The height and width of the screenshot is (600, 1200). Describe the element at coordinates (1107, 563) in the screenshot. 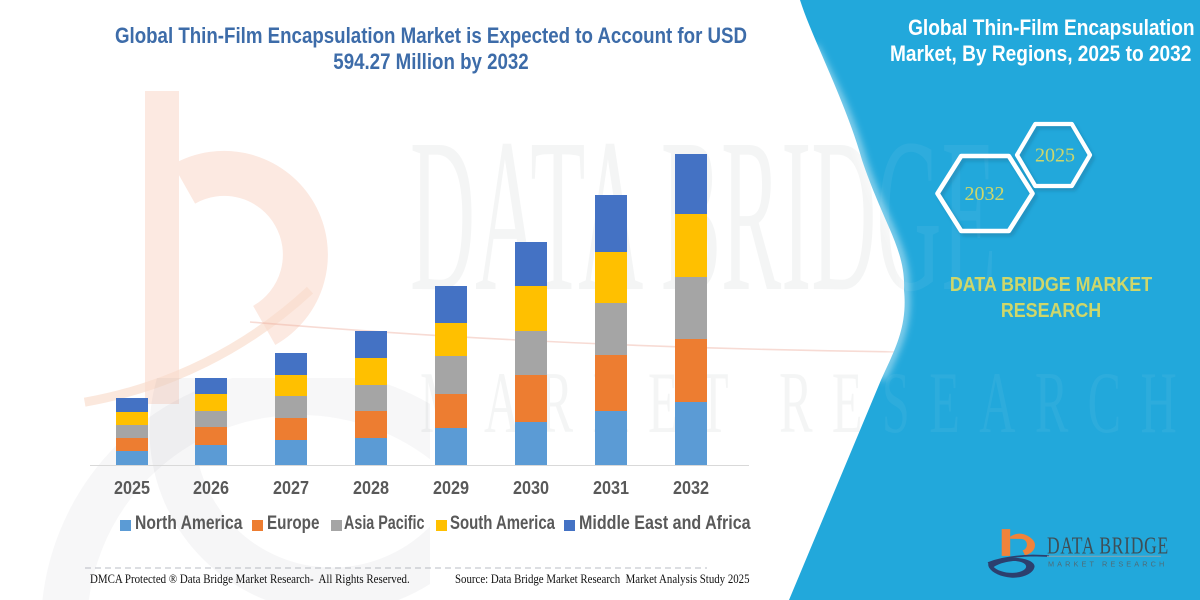

I see `svg-text: MARKET RESEARCH` at that location.